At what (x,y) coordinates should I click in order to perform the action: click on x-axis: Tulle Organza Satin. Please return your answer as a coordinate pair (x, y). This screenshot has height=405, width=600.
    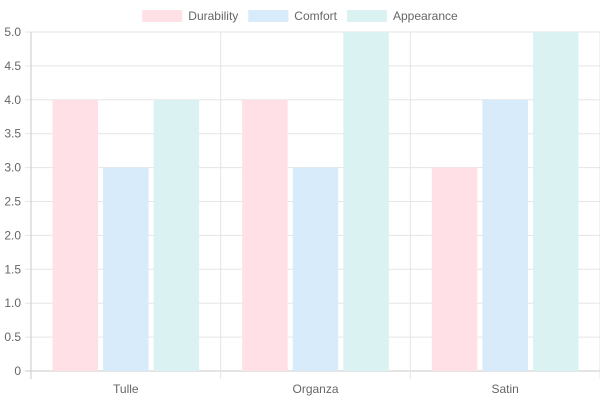
    Looking at the image, I should click on (316, 389).